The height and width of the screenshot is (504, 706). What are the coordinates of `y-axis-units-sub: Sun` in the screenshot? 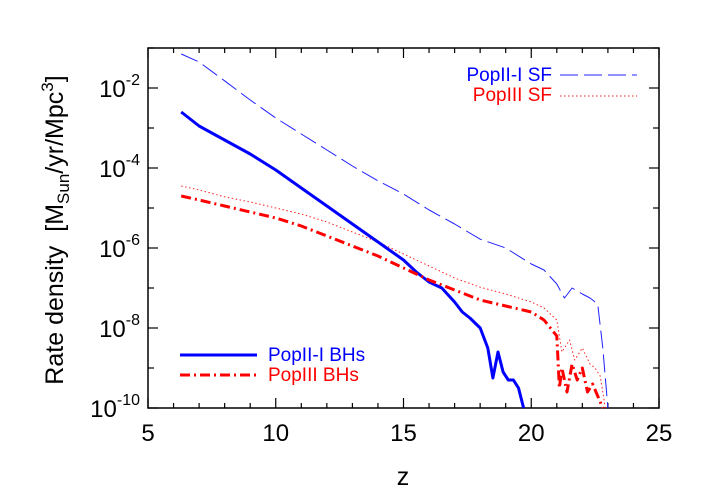 It's located at (63, 189).